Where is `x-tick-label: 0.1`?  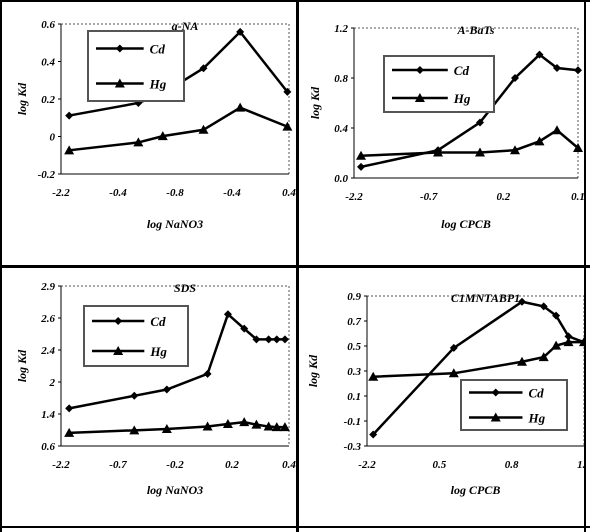
x-tick-label: 0.1 is located at coordinates (577, 197).